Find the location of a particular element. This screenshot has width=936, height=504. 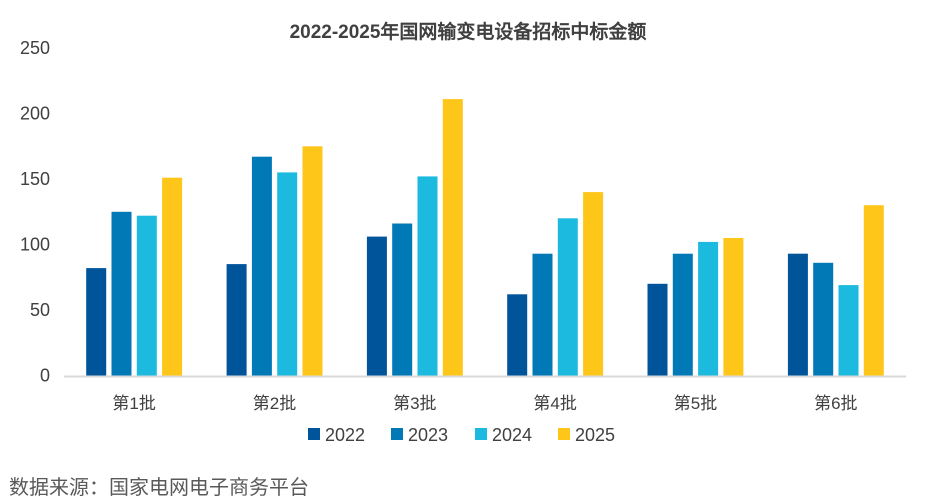

chart-title: 2022-2025年国网输变电设备招标中标金额 is located at coordinates (468, 31).